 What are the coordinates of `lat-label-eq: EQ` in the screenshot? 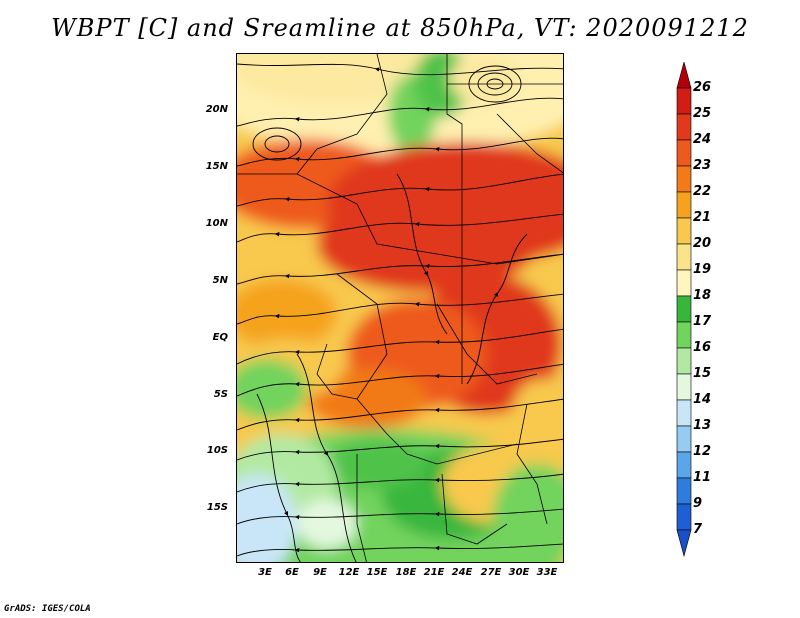 It's located at (220, 337).